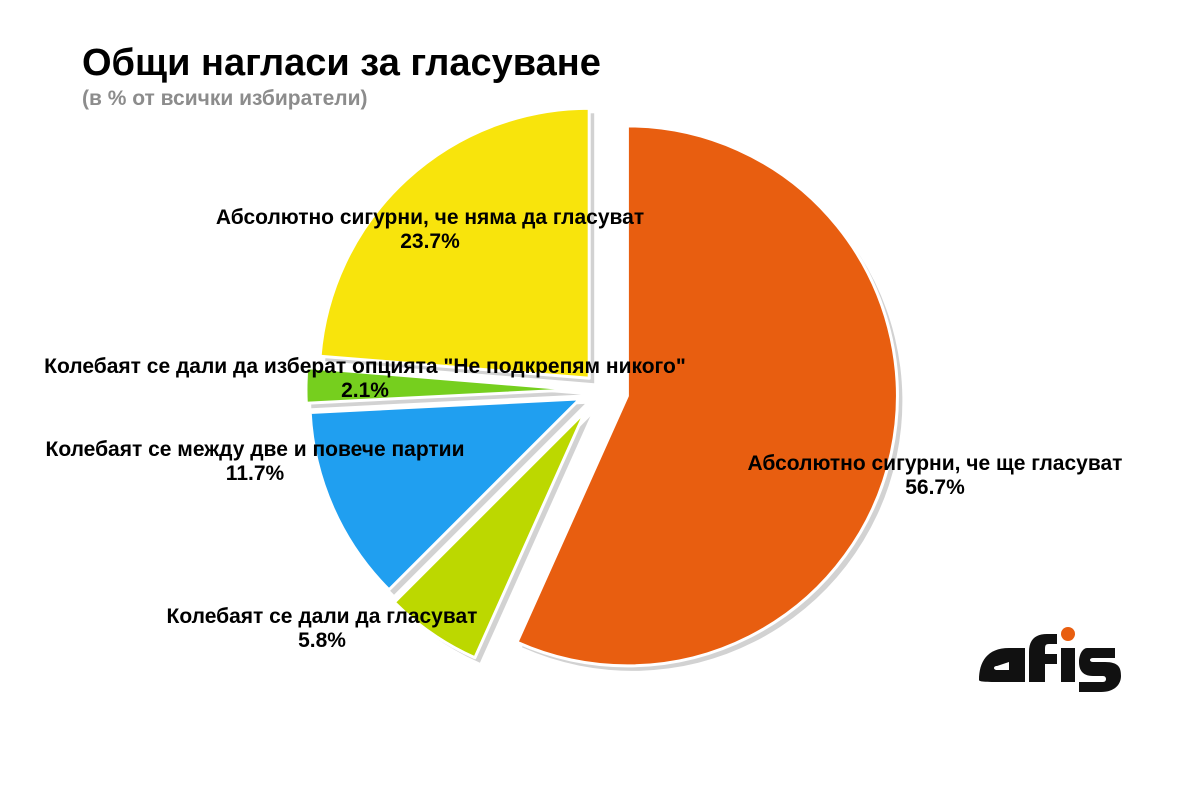 The height and width of the screenshot is (800, 1200). Describe the element at coordinates (322, 640) in the screenshot. I see `slice-value-label: 5.8%` at that location.